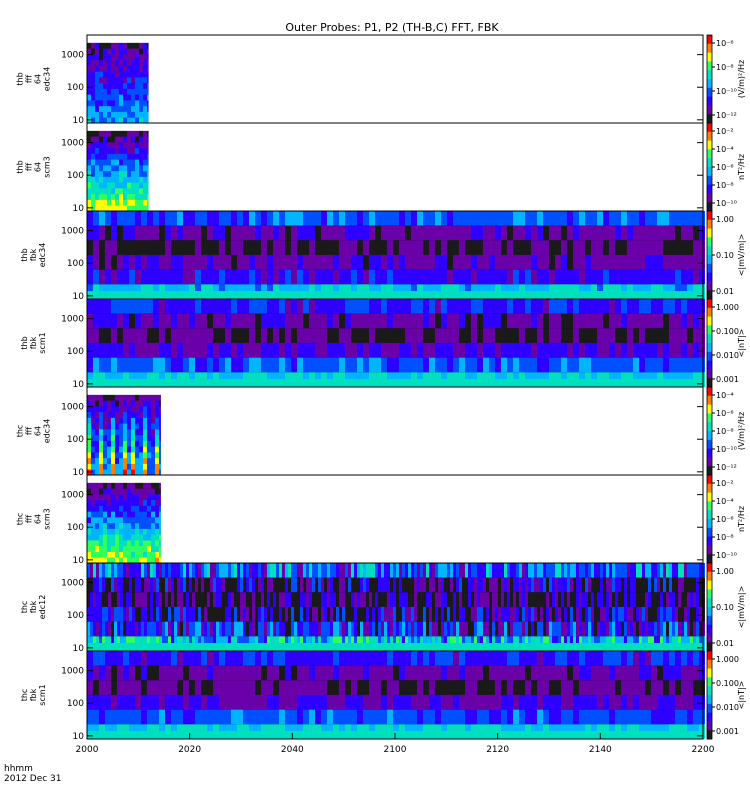 The height and width of the screenshot is (800, 750). Describe the element at coordinates (33, 779) in the screenshot. I see `date-label: 2012 Dec 31` at that location.